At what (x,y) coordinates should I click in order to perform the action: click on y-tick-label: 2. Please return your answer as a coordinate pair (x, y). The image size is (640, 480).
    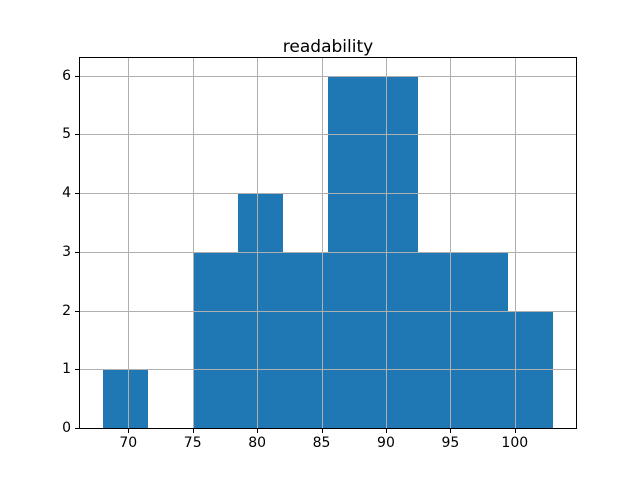
    Looking at the image, I should click on (66, 310).